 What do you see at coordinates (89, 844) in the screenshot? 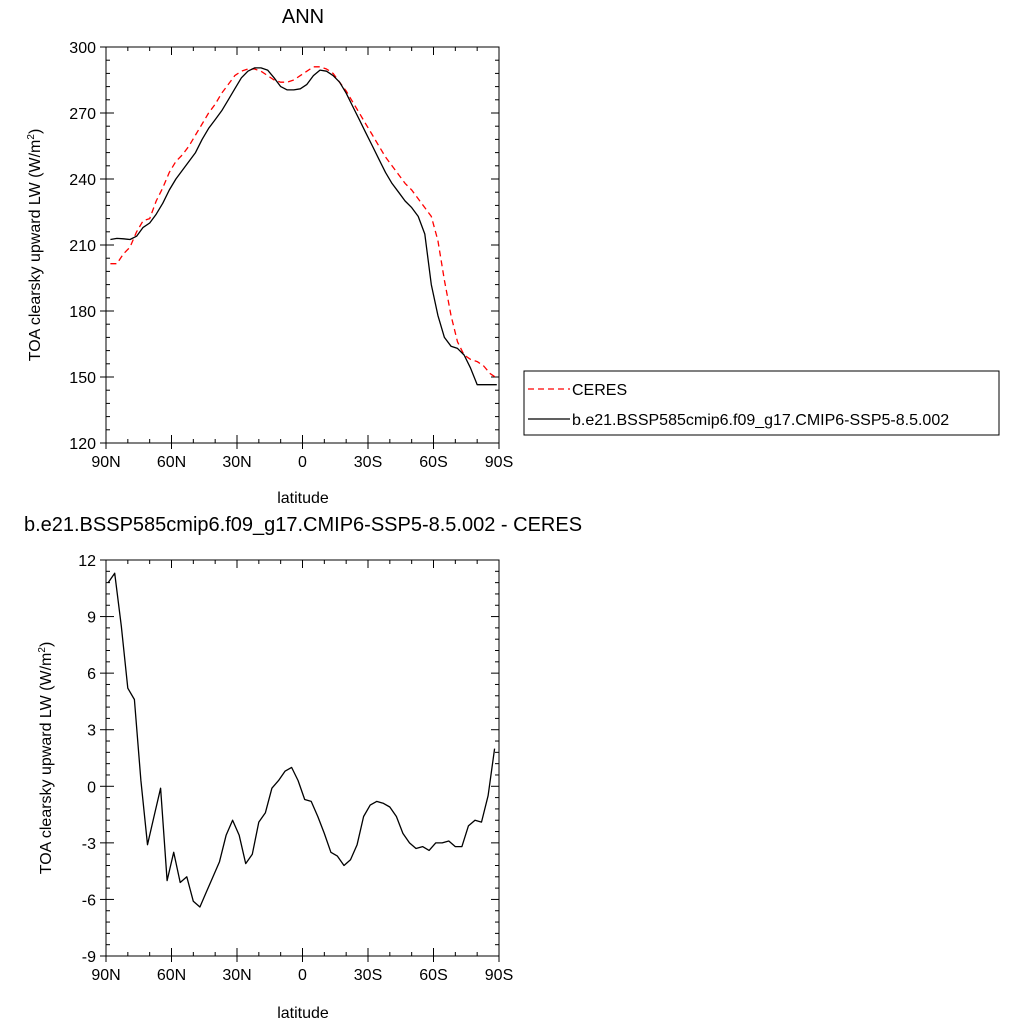
I see `y-tick-label: -3` at bounding box center [89, 844].